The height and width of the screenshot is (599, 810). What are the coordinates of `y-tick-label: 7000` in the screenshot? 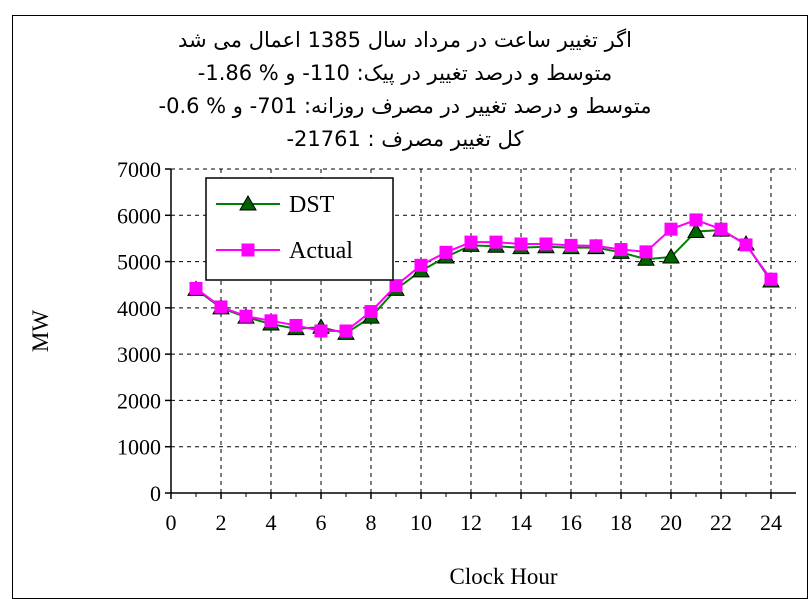 It's located at (139, 169).